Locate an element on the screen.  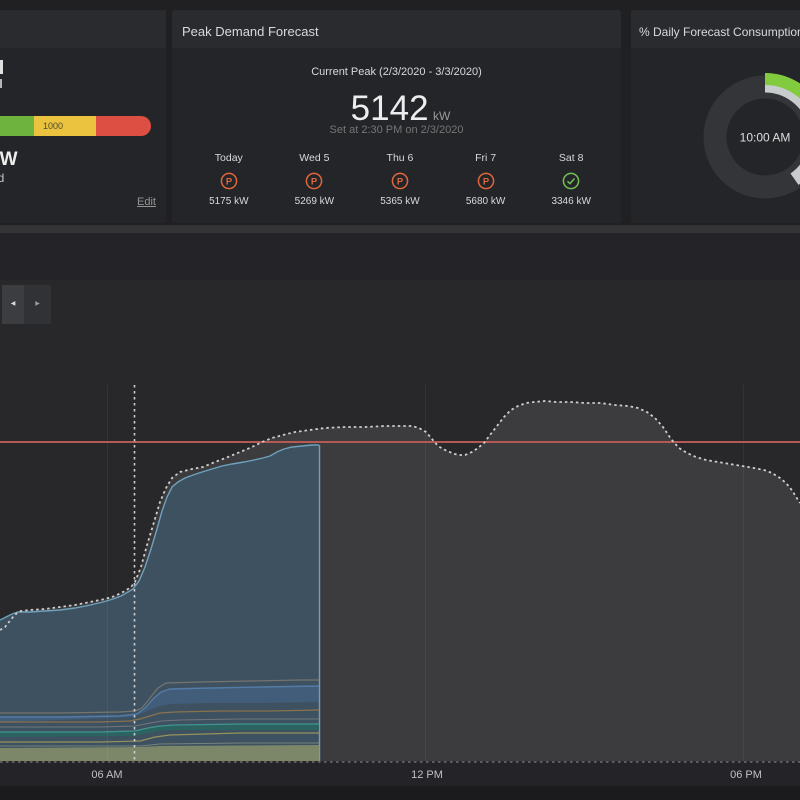
svg-text: 10:00 AM is located at coordinates (765, 138).